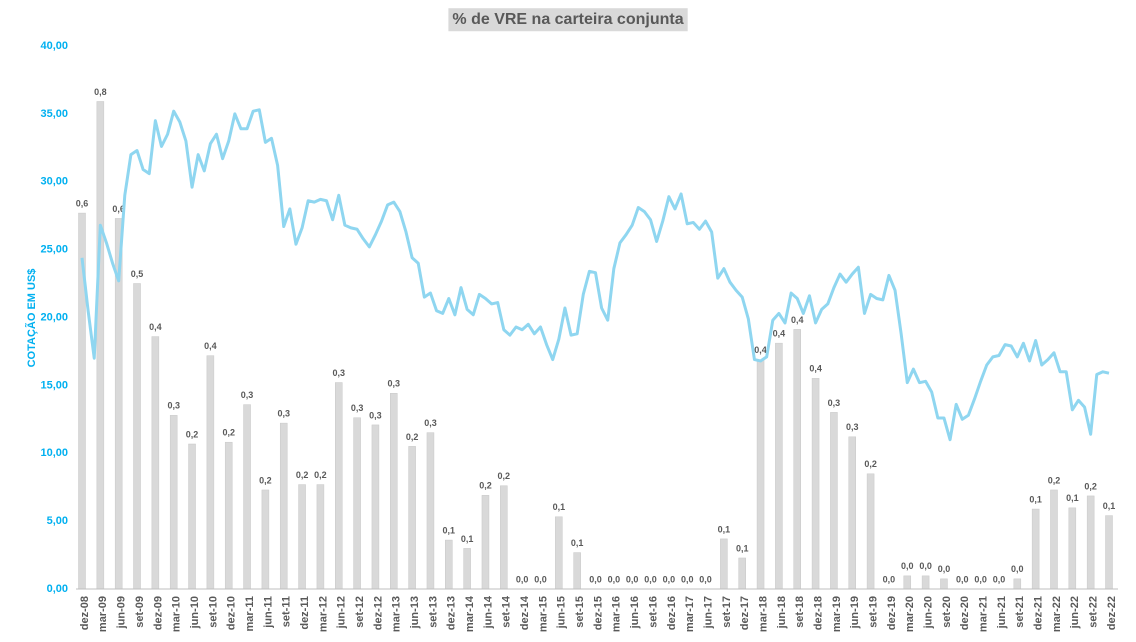  What do you see at coordinates (54, 114) in the screenshot?
I see `y-tick-label: 35,00` at bounding box center [54, 114].